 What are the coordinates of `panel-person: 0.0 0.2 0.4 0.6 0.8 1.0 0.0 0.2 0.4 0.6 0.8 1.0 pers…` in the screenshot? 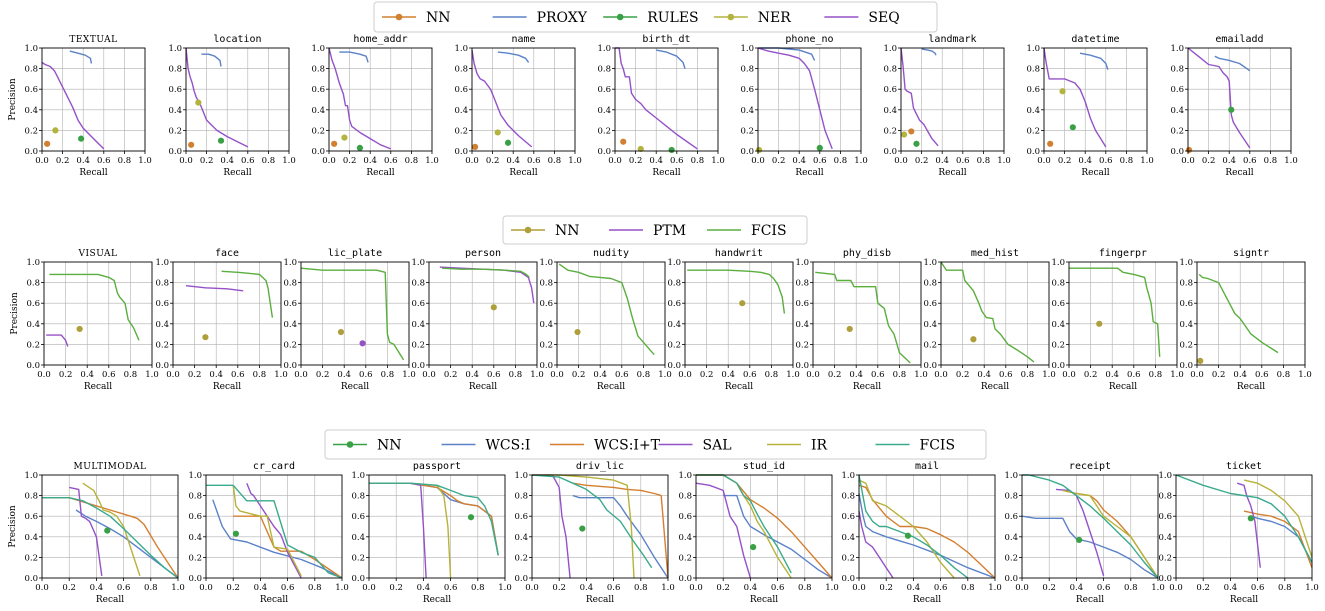 It's located at (477, 320).